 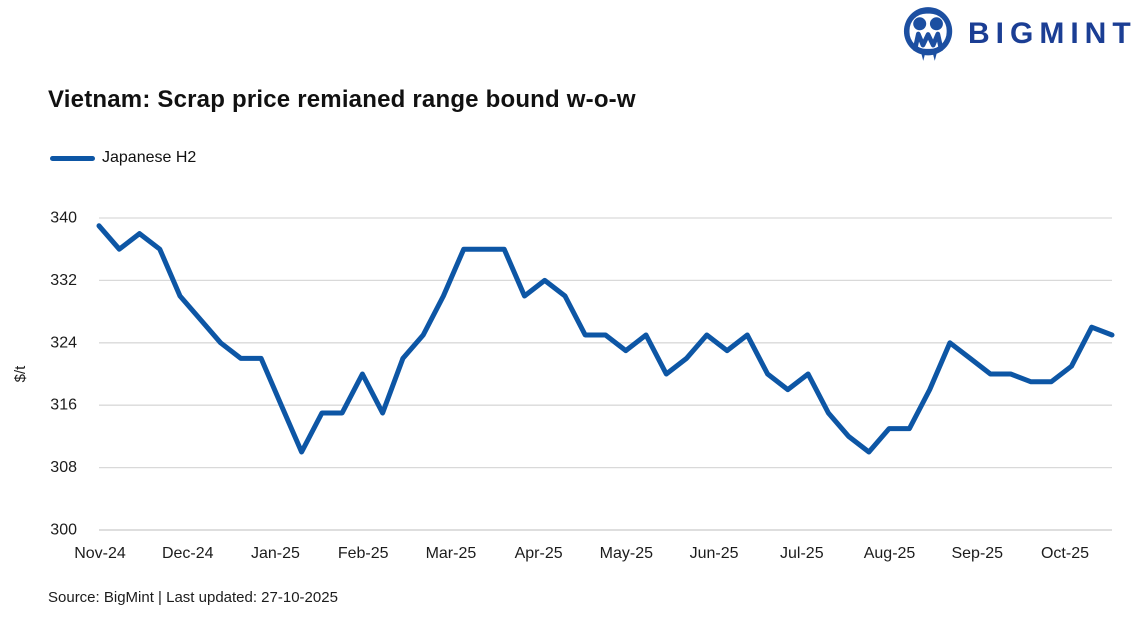 I want to click on y-tick-label: 340, so click(x=63, y=218).